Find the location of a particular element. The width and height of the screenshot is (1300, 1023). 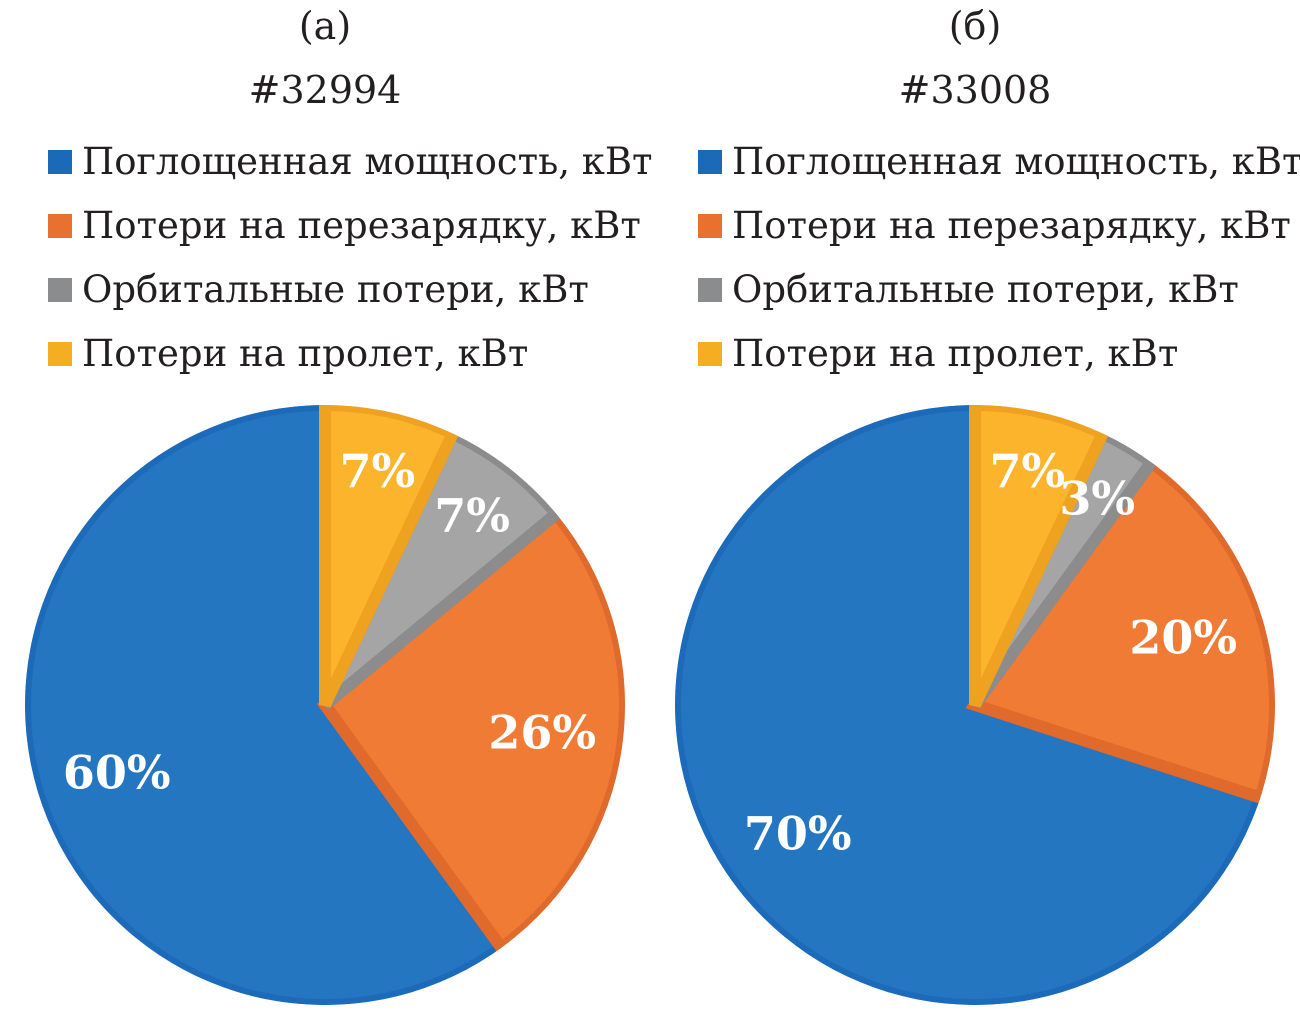

slice-value-label-absorbed-power: 70% is located at coordinates (798, 834).